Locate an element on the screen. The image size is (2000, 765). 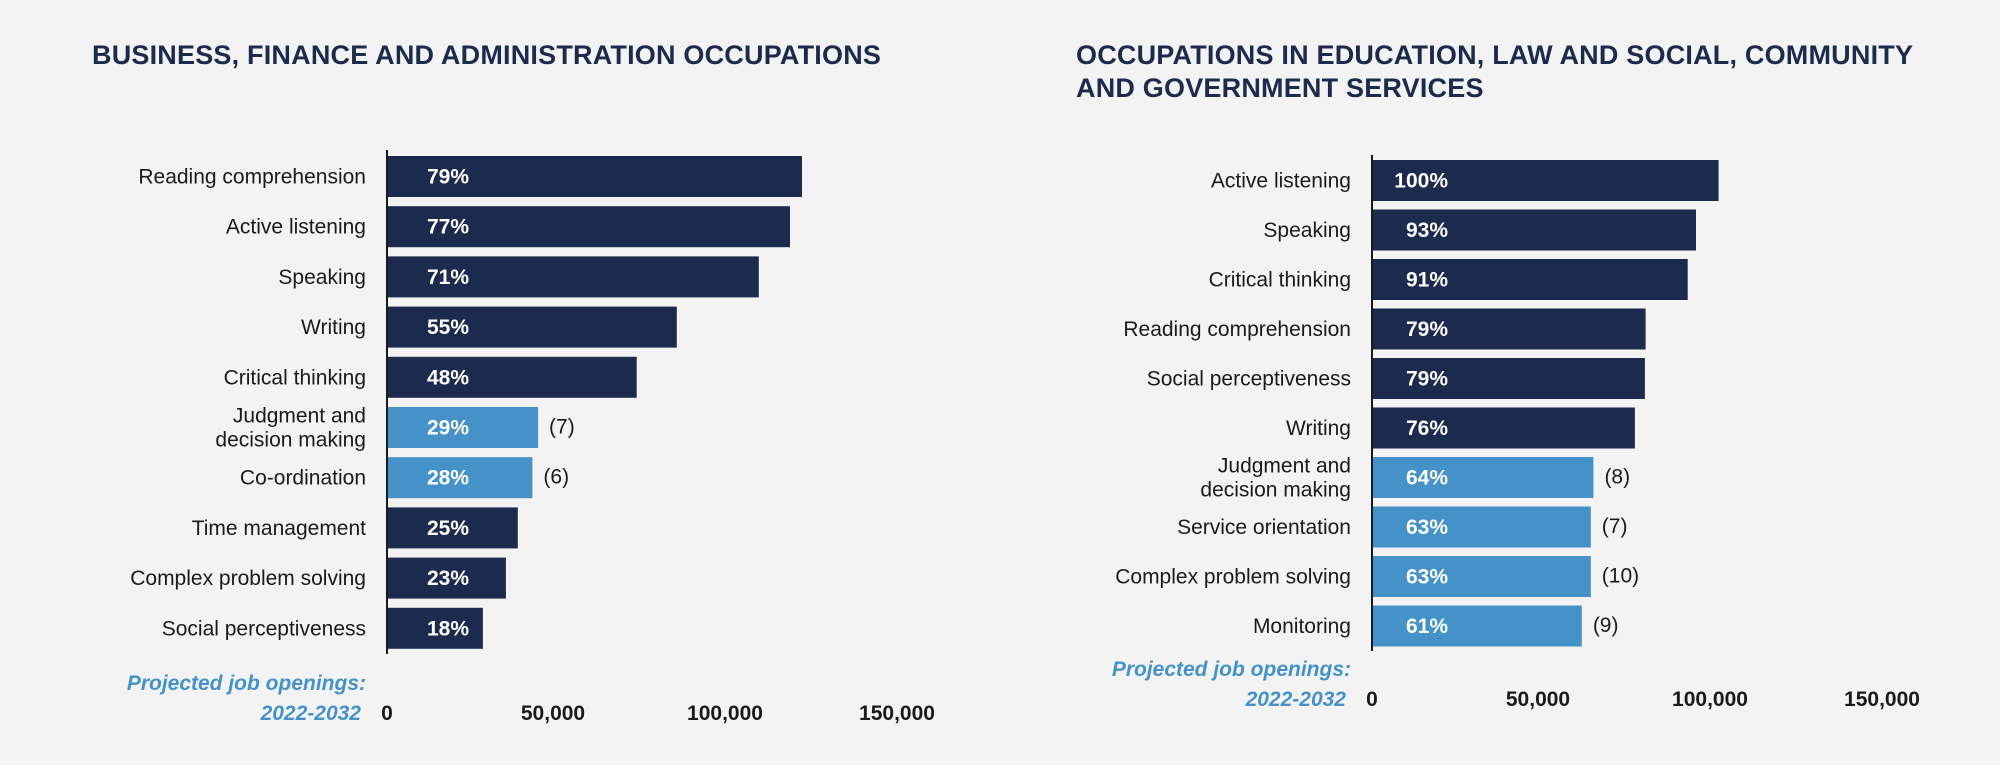
rank-label: (10) is located at coordinates (1620, 576).